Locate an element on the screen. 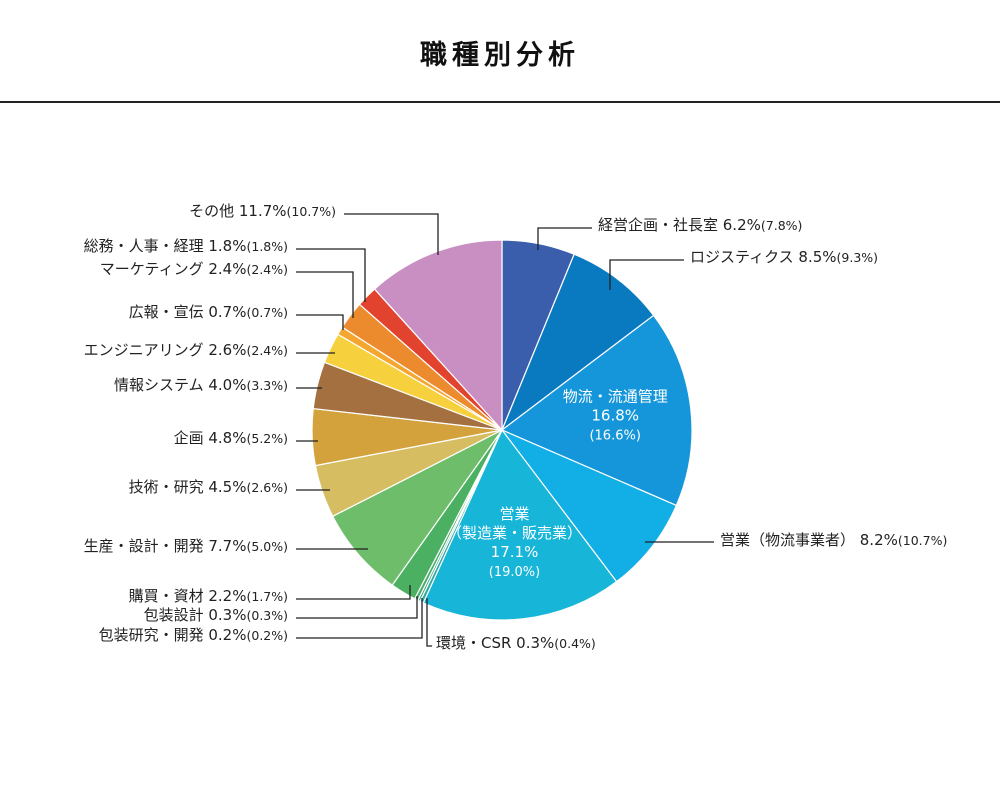 This screenshot has height=796, width=1000. slice-label: （製造業・販売業） is located at coordinates (514, 533).